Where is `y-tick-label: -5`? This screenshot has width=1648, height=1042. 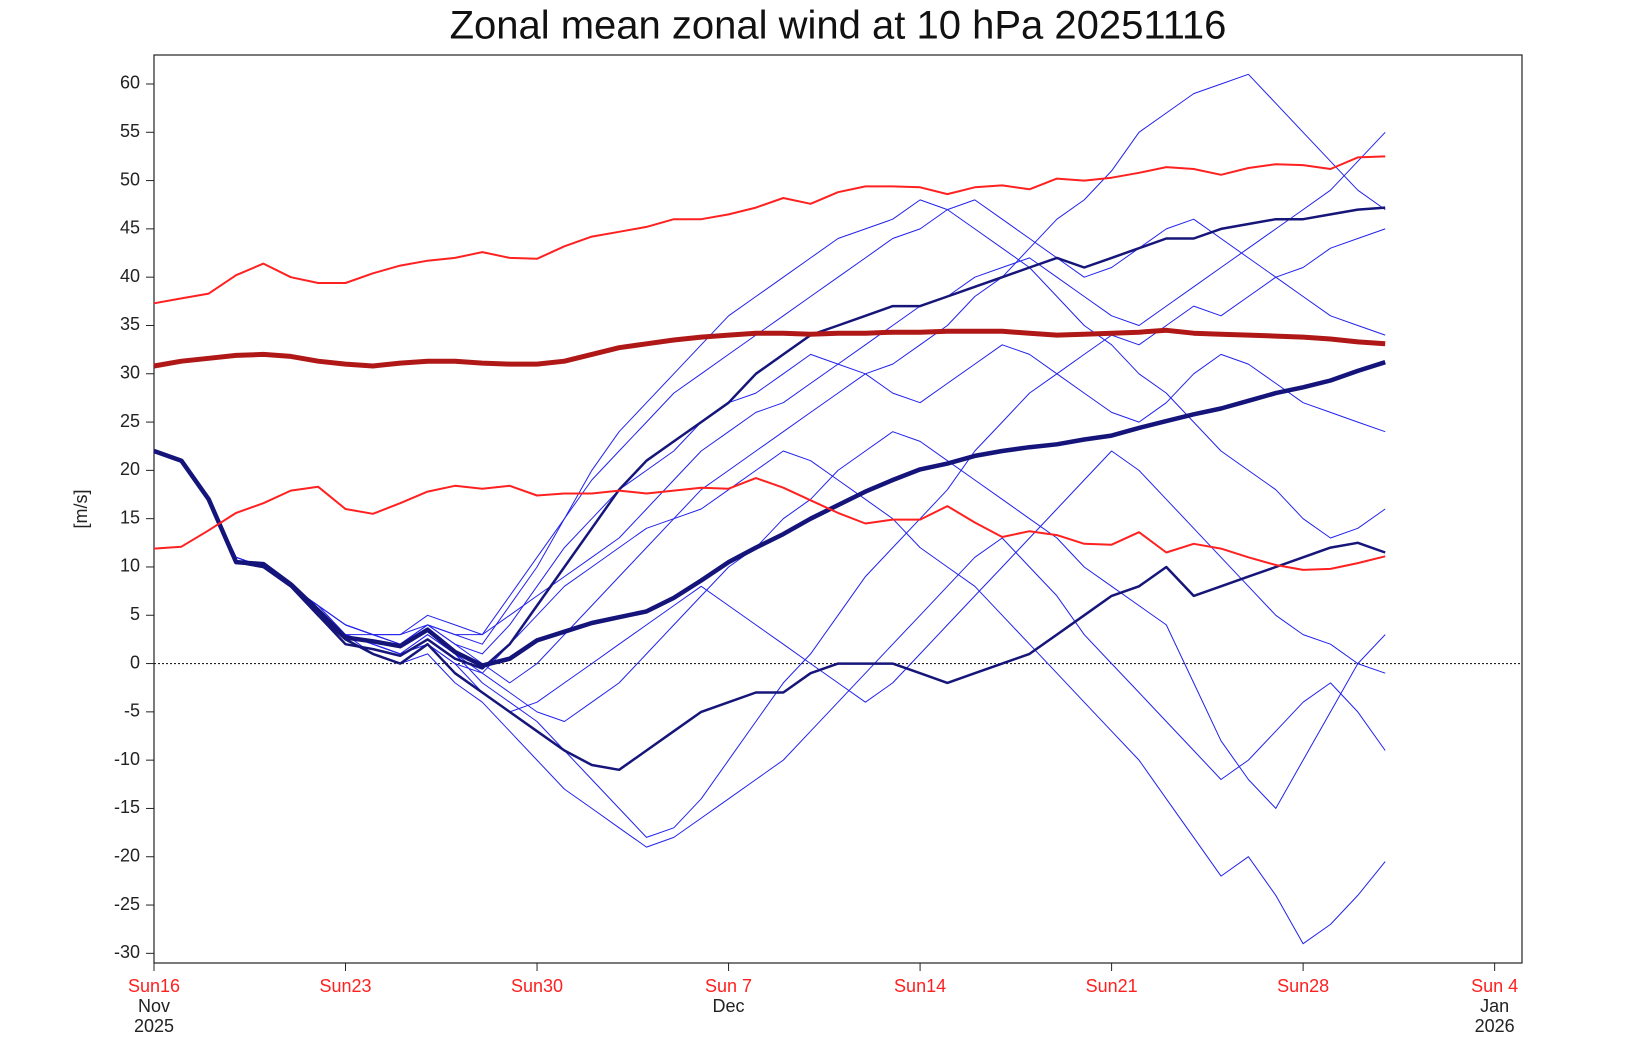
y-tick-label: -5 is located at coordinates (132, 711).